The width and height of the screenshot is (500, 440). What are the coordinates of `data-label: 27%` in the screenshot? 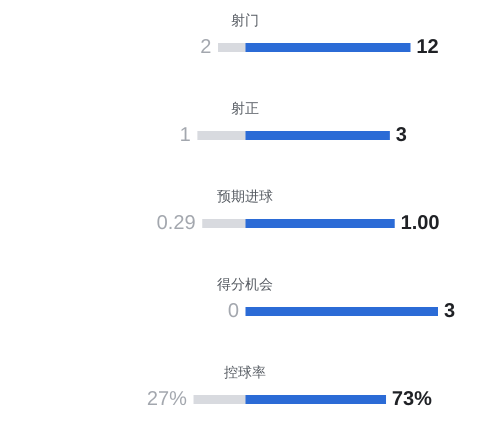 It's located at (167, 399).